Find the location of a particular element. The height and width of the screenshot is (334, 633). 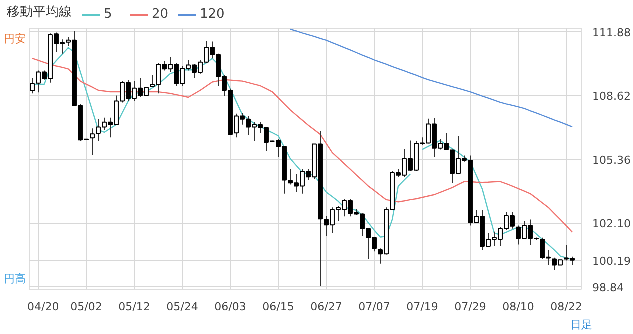

text: 日足 is located at coordinates (581, 325).